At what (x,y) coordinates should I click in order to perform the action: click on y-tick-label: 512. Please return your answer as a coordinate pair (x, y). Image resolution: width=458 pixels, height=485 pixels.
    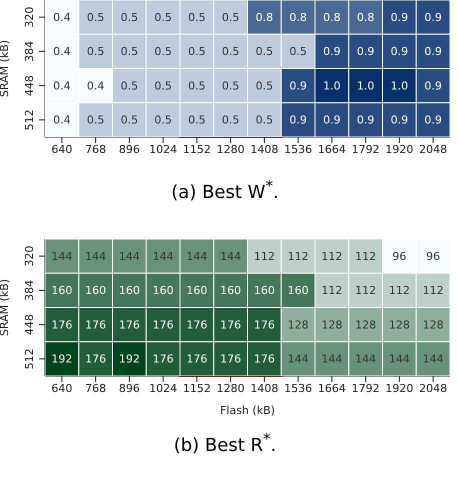
    Looking at the image, I should click on (29, 119).